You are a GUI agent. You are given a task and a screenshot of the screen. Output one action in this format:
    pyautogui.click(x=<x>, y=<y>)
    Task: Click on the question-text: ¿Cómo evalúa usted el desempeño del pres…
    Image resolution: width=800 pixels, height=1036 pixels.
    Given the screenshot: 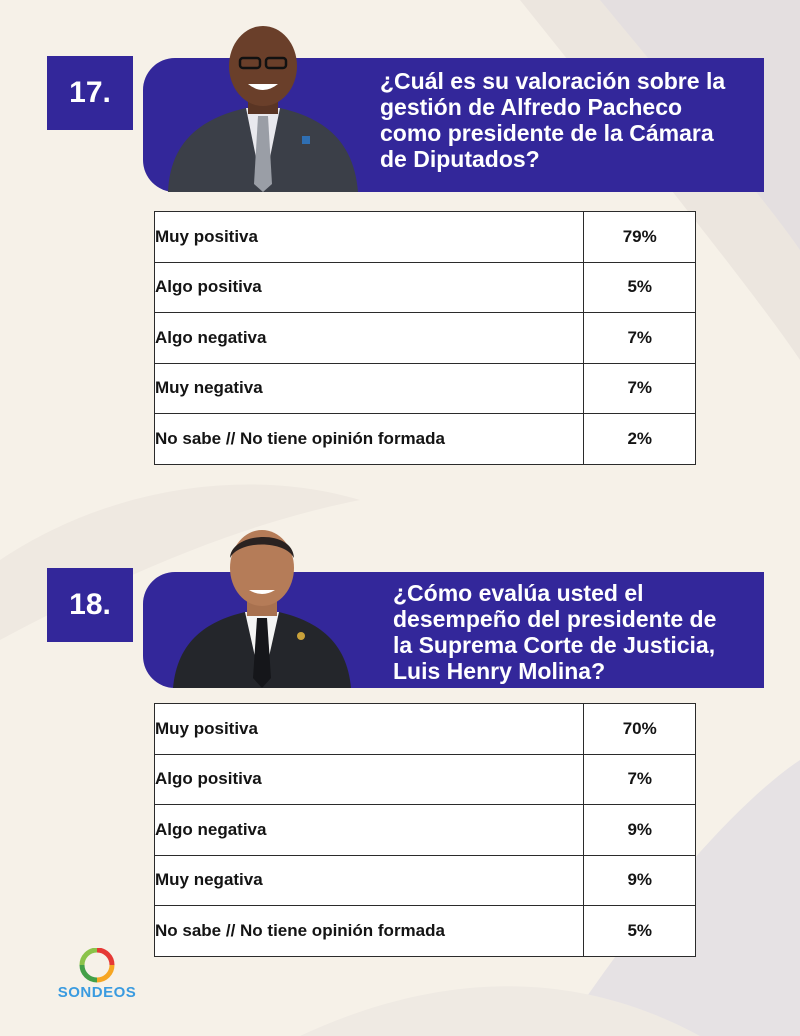 What is the action you would take?
    pyautogui.click(x=555, y=632)
    